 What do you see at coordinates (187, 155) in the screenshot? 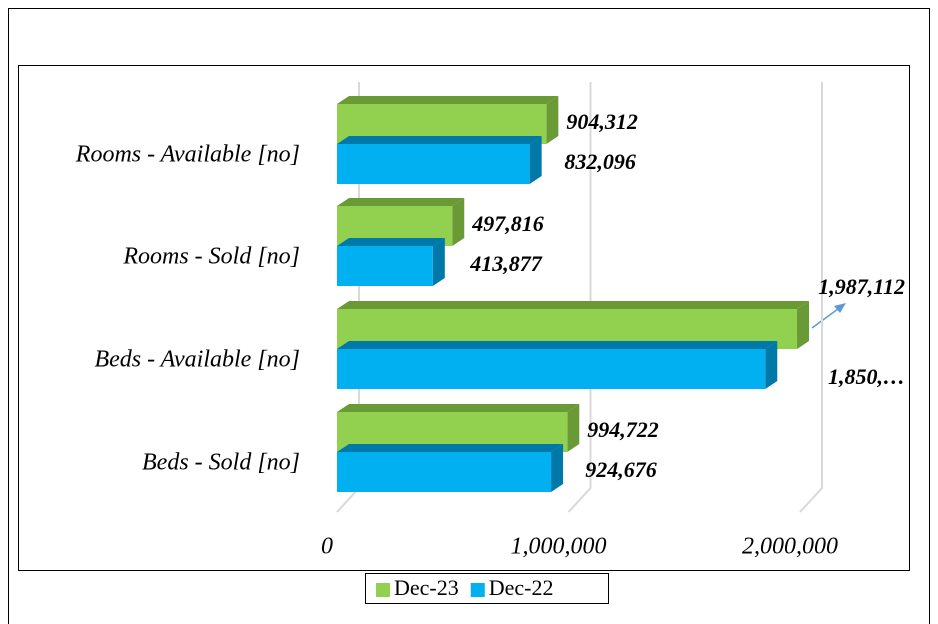
I see `category-label: Rooms - Available [no]` at bounding box center [187, 155].